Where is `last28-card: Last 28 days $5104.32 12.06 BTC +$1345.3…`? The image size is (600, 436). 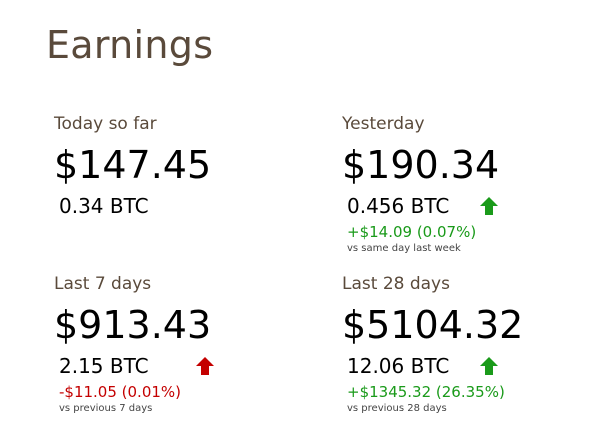
last28-card: Last 28 days $5104.32 12.06 BTC +$1345.3… is located at coordinates (467, 351).